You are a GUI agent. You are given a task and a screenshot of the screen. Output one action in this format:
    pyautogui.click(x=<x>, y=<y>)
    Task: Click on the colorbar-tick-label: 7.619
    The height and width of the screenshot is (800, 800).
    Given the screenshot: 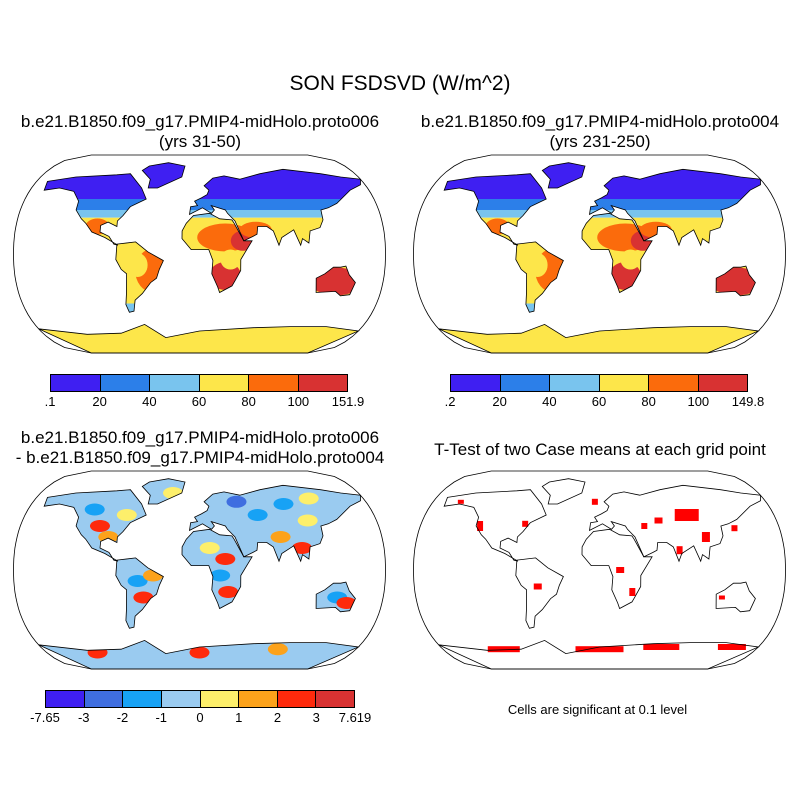 What is the action you would take?
    pyautogui.click(x=355, y=717)
    